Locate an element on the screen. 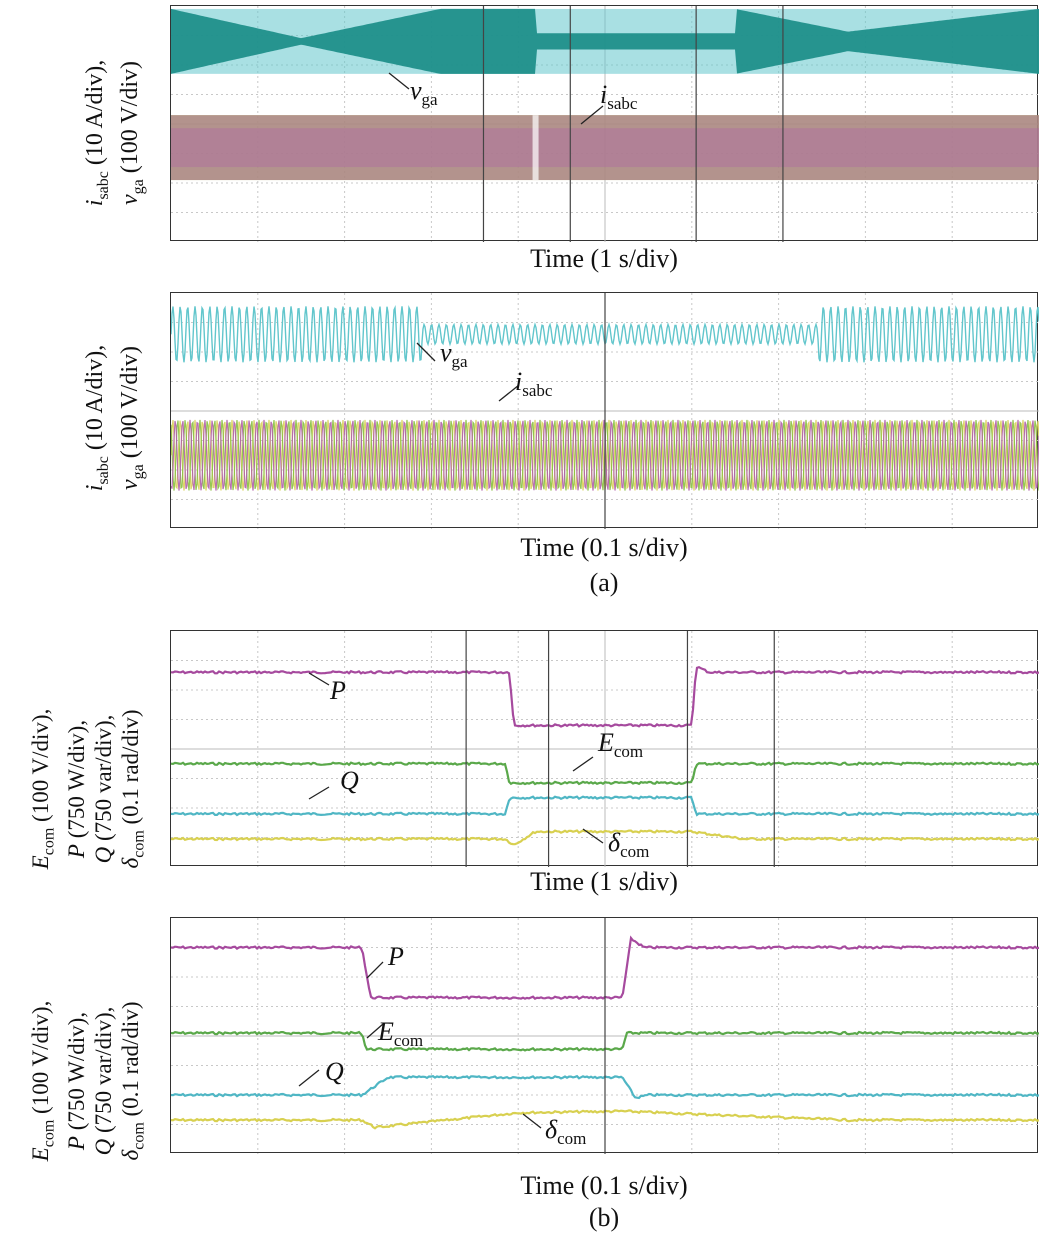  P-trace is located at coordinates (605, 697).